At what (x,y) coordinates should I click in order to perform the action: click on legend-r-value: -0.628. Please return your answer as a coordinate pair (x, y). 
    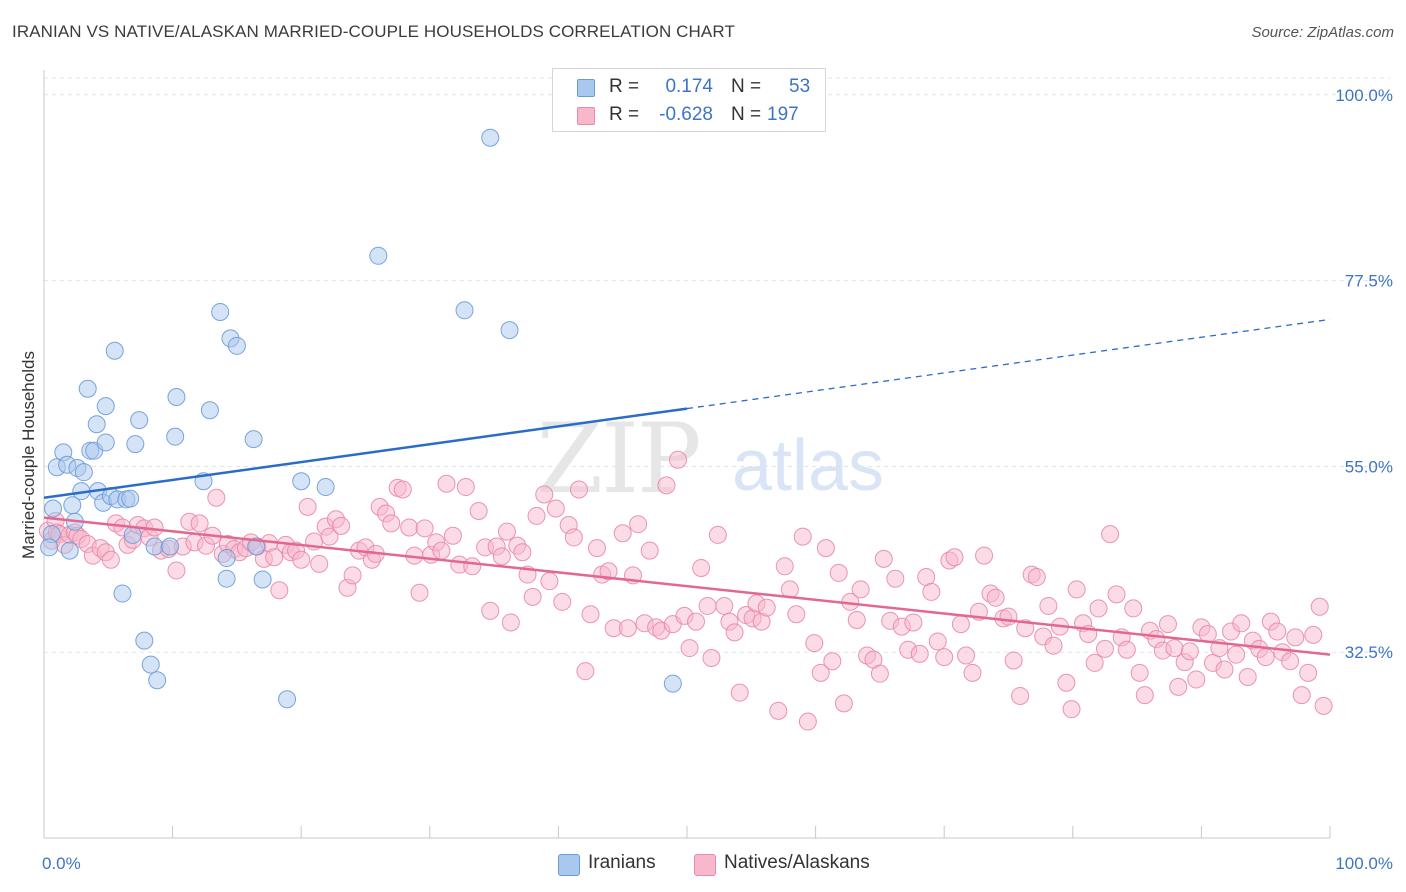
    Looking at the image, I should click on (686, 114).